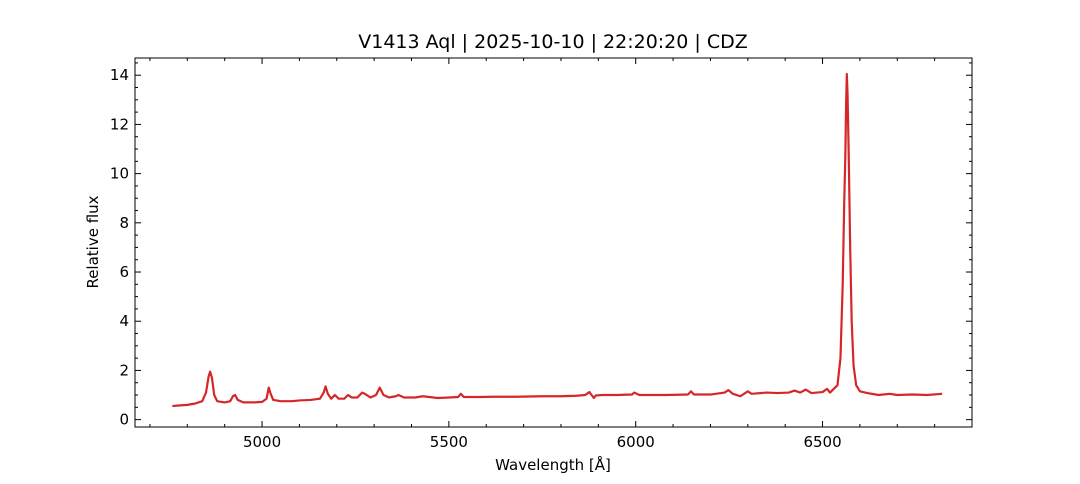 This screenshot has height=484, width=1080. What do you see at coordinates (119, 174) in the screenshot?
I see `y-tick-label: 10` at bounding box center [119, 174].